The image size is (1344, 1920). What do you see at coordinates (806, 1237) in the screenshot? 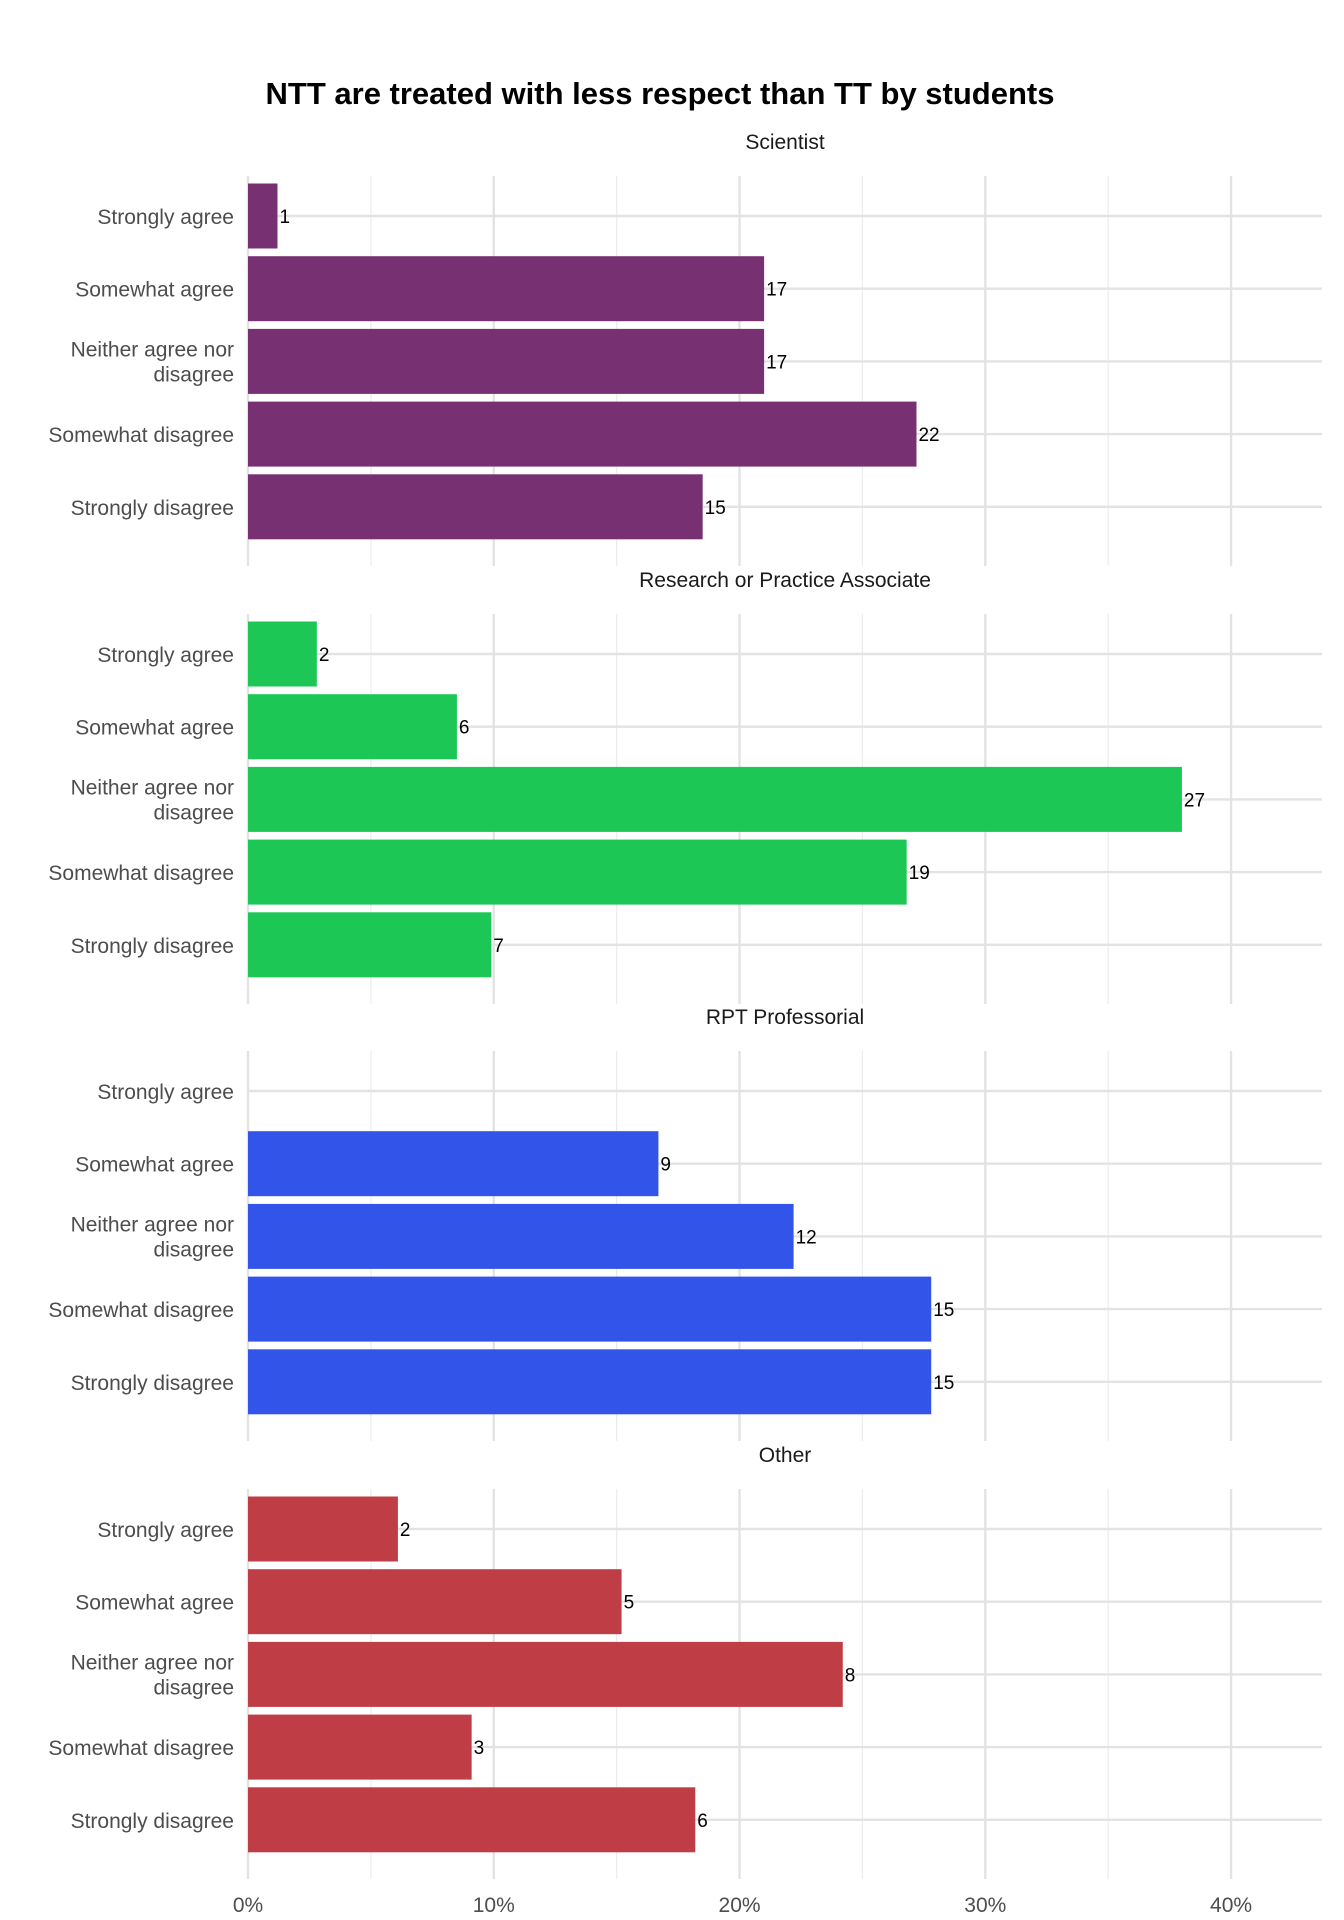
I see `bar-value-label: 12` at bounding box center [806, 1237].